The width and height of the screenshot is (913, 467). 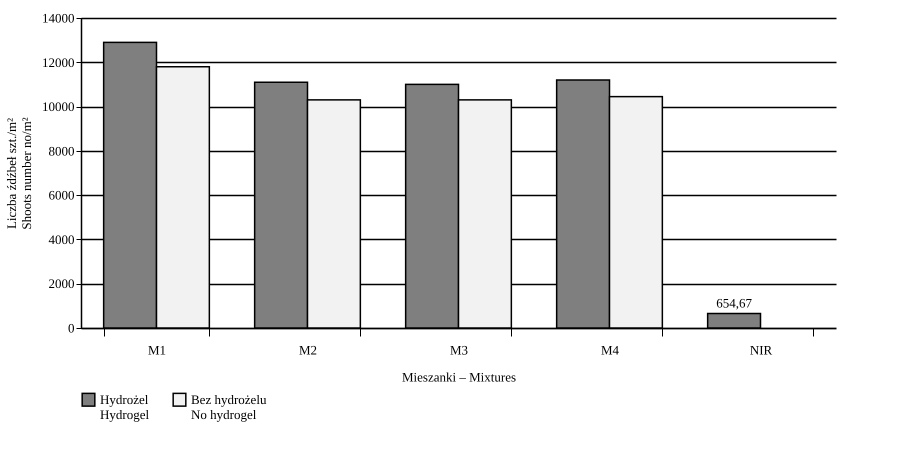 What do you see at coordinates (459, 377) in the screenshot?
I see `x-axis-title: Mieszanki – Mixtures` at bounding box center [459, 377].